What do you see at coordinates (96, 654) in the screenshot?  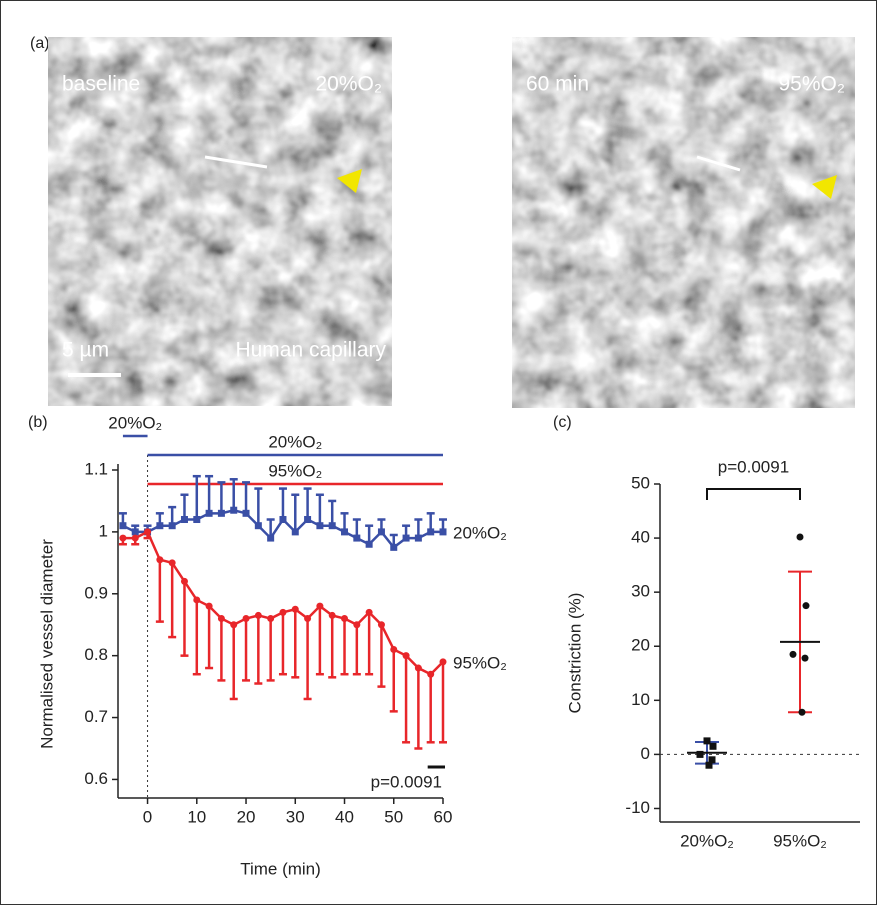 I see `y-tick-label: 0.8` at bounding box center [96, 654].